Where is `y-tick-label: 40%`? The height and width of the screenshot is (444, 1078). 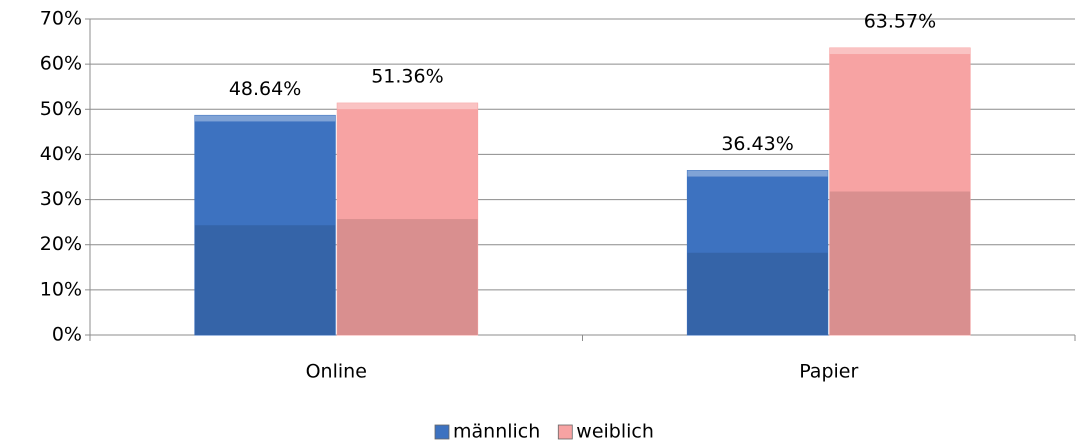 y-tick-label: 40% is located at coordinates (61, 154).